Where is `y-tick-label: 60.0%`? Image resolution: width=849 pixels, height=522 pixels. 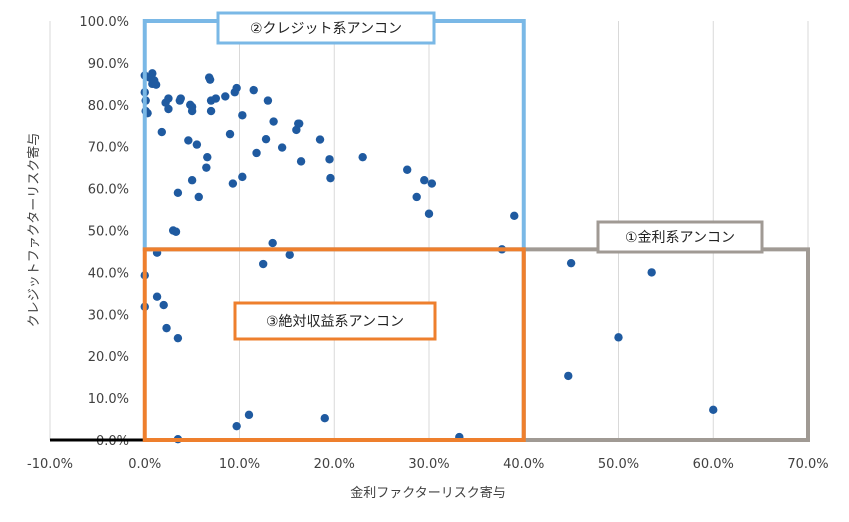
y-tick-label: 60.0% is located at coordinates (108, 190).